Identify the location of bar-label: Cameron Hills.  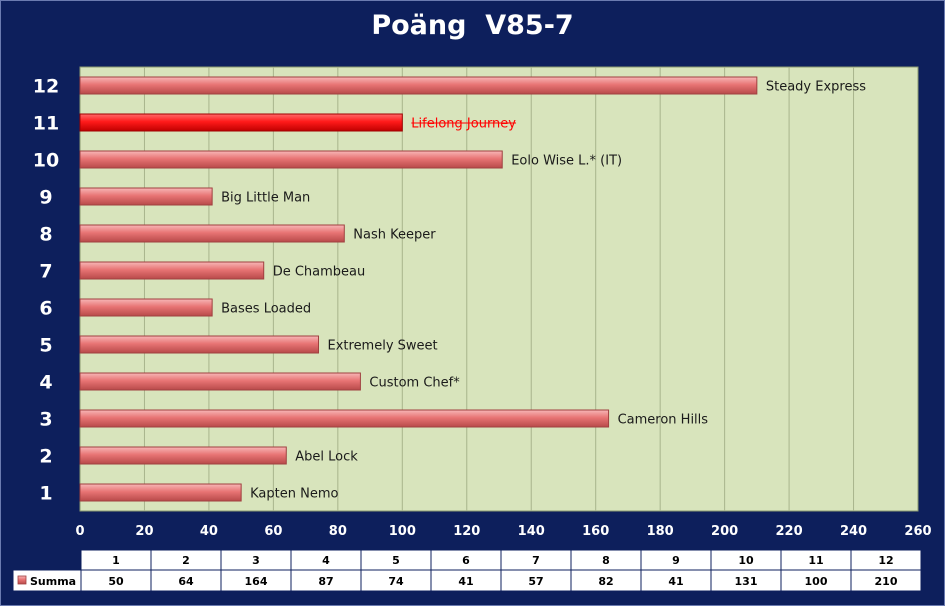
(663, 420).